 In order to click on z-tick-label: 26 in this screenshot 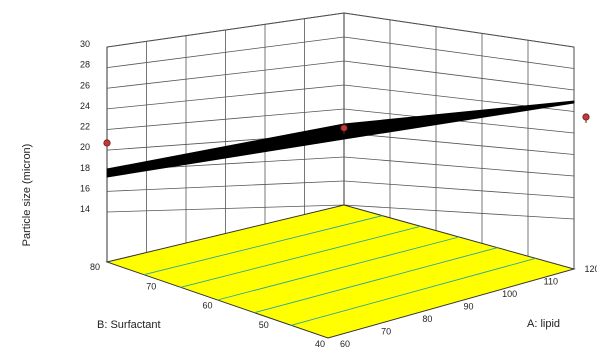, I will do `click(85, 85)`.